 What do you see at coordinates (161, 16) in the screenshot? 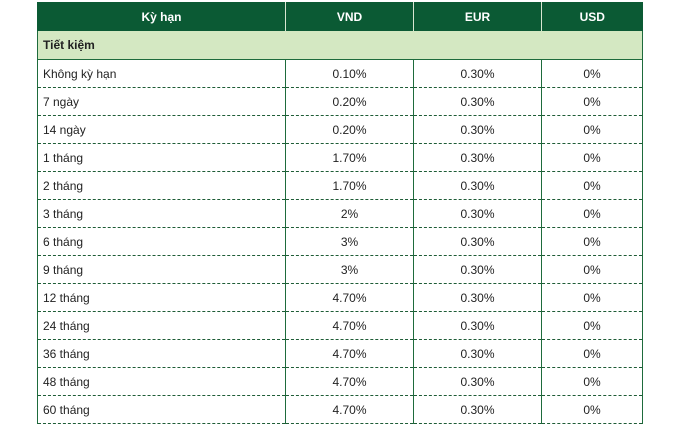
I see `column-header: Kỳ hạn` at bounding box center [161, 16].